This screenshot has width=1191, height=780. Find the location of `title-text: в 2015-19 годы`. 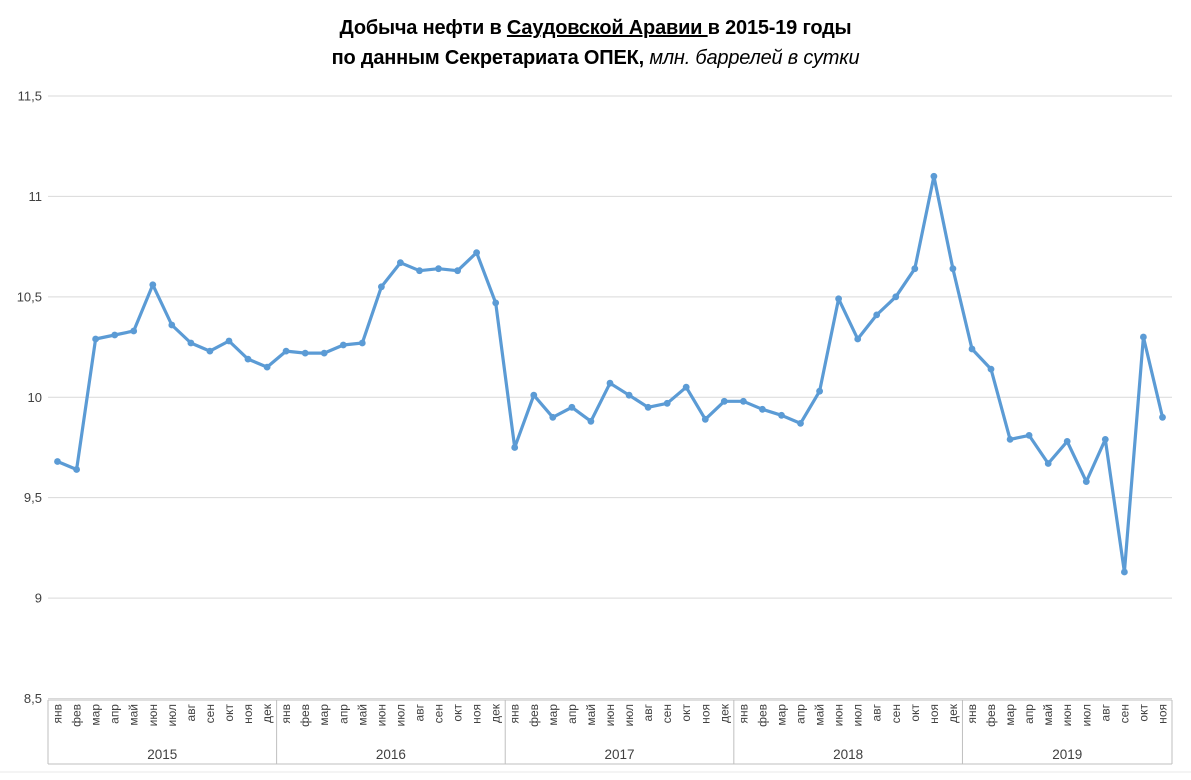

title-text: в 2015-19 годы is located at coordinates (779, 28).